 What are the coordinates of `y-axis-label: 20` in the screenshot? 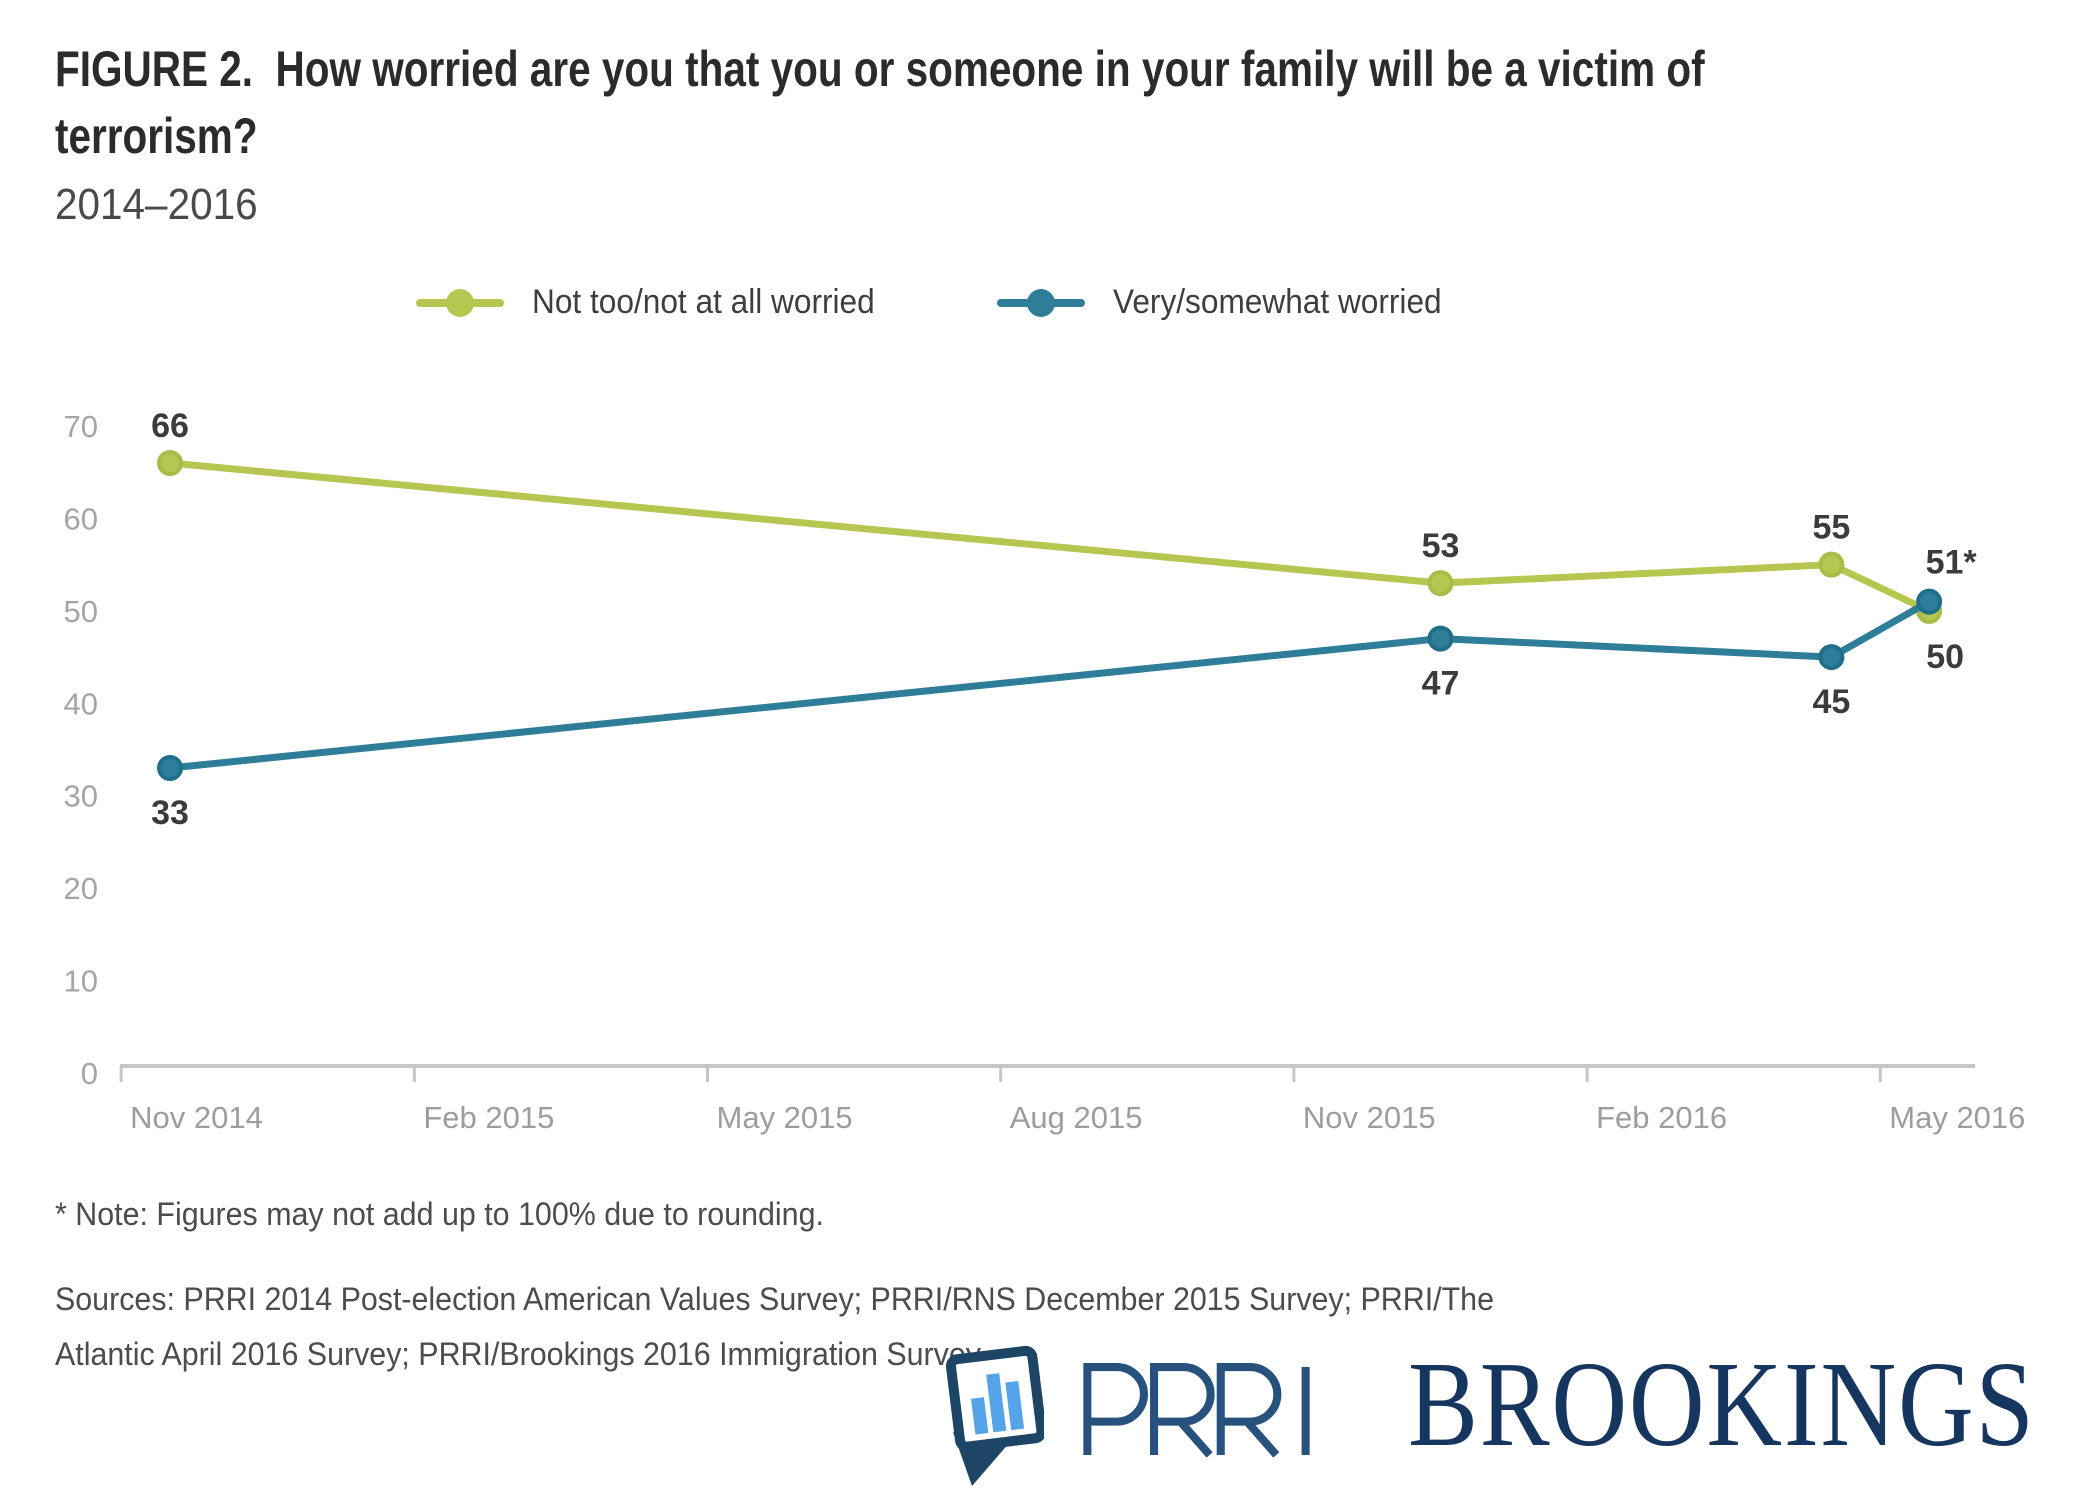 It's located at (81, 888).